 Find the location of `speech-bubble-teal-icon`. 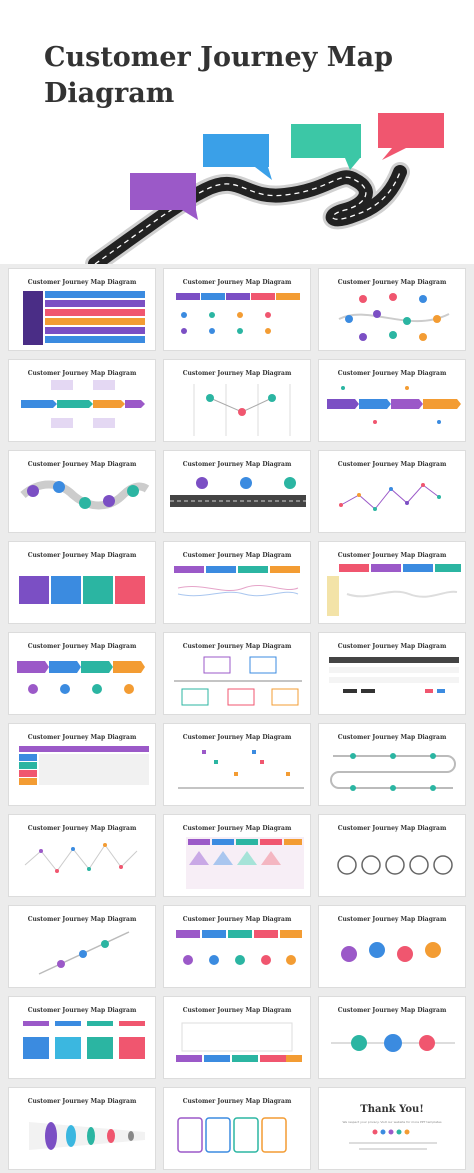

speech-bubble-teal-icon is located at coordinates (326, 147).